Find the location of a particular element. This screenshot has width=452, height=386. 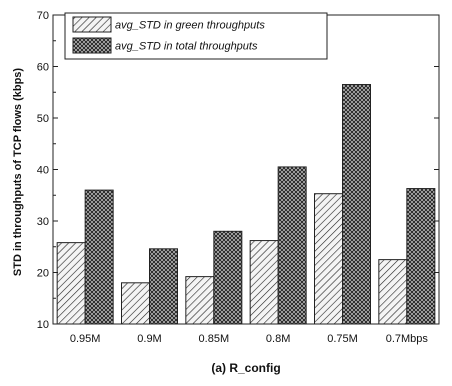

legend-swatch-green is located at coordinates (92, 24).